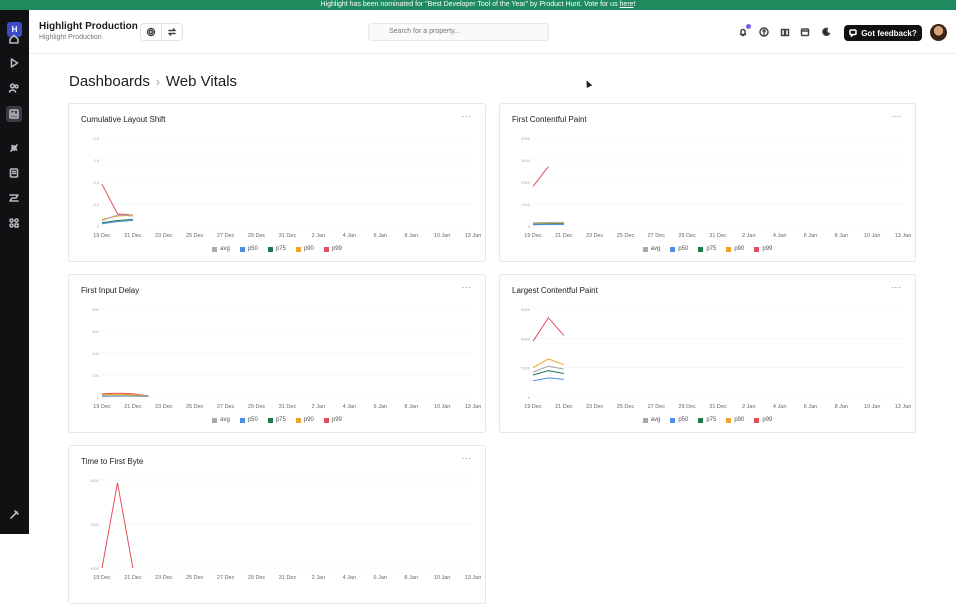 This screenshot has height=604, width=956. What do you see at coordinates (555, 290) in the screenshot?
I see `chart-title: Largest Contentful Paint` at bounding box center [555, 290].